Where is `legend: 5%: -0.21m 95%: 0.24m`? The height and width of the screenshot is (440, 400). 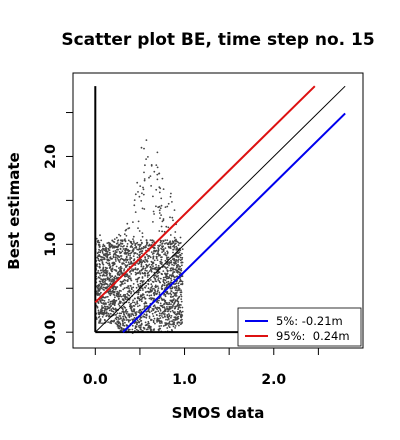
legend: 5%: -0.21m 95%: 0.24m is located at coordinates (299, 327).